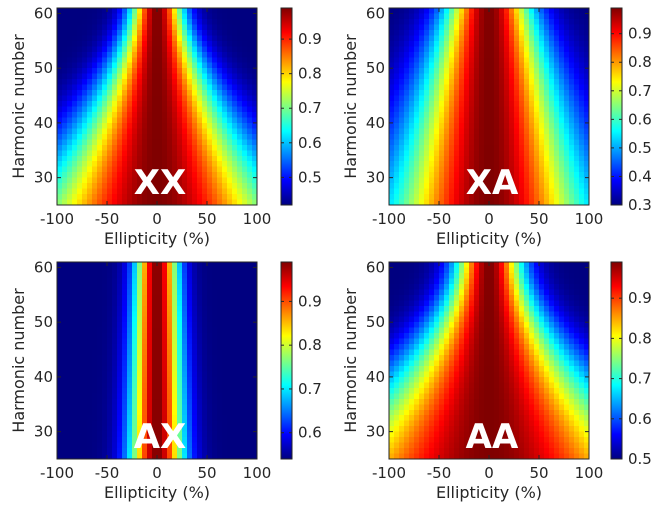 The height and width of the screenshot is (508, 668). What do you see at coordinates (257, 219) in the screenshot?
I see `x-tick-label: 100` at bounding box center [257, 219].